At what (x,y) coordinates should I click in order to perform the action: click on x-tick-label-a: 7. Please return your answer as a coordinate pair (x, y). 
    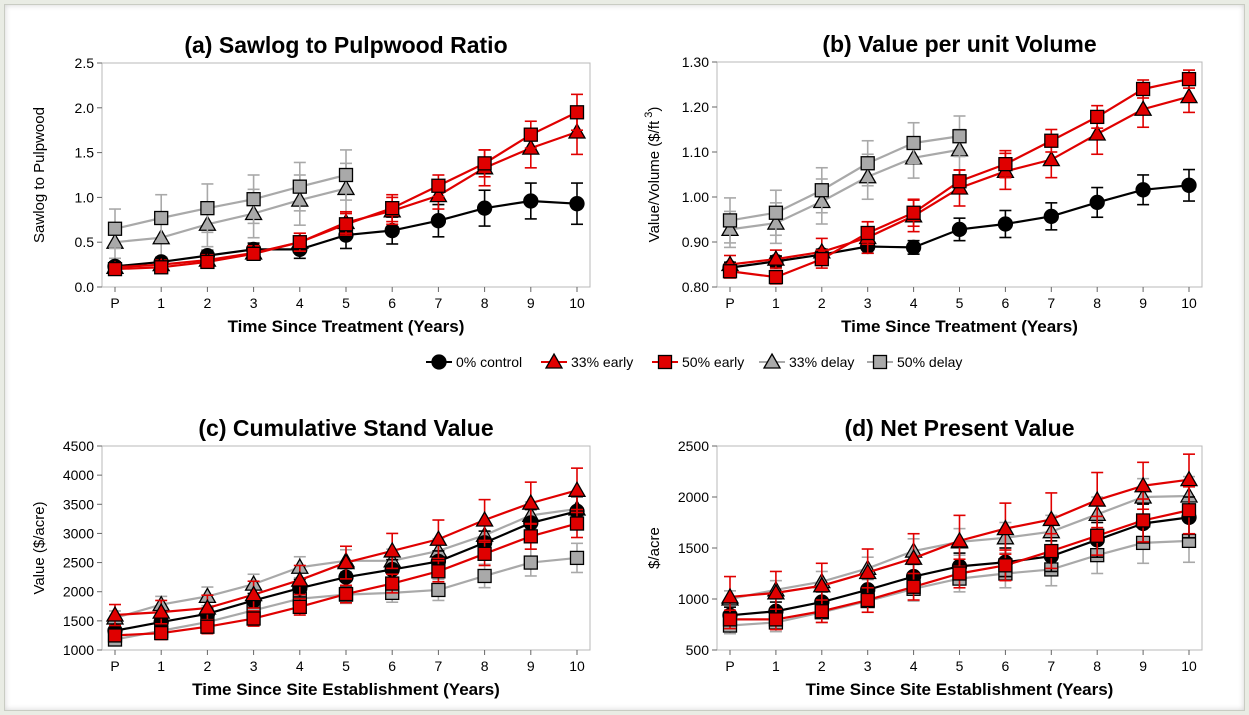
    Looking at the image, I should click on (439, 303).